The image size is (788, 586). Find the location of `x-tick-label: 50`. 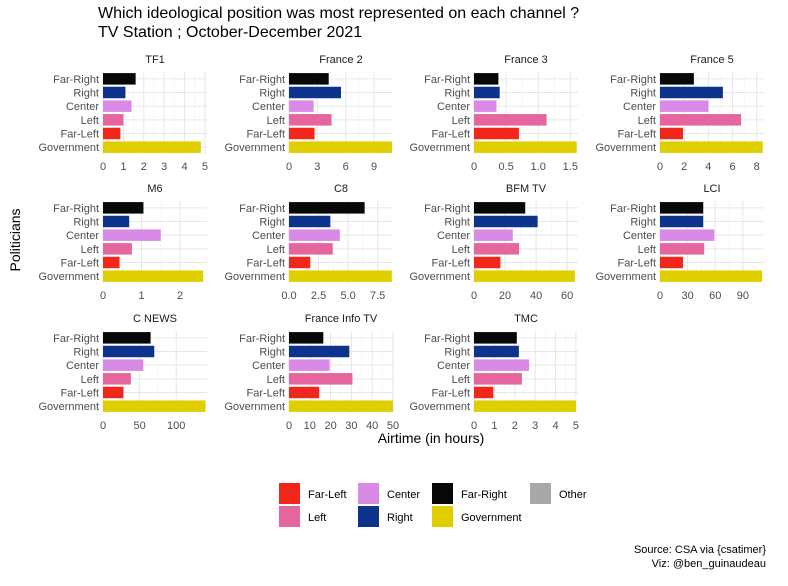

x-tick-label: 50 is located at coordinates (393, 426).